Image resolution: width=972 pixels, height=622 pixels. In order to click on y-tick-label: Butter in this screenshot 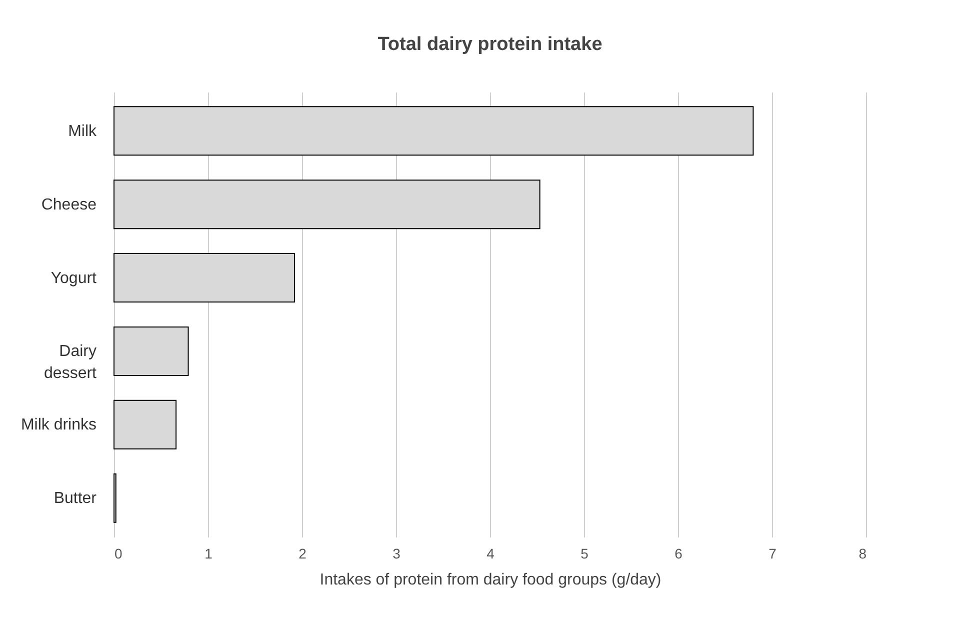, I will do `click(76, 499)`.